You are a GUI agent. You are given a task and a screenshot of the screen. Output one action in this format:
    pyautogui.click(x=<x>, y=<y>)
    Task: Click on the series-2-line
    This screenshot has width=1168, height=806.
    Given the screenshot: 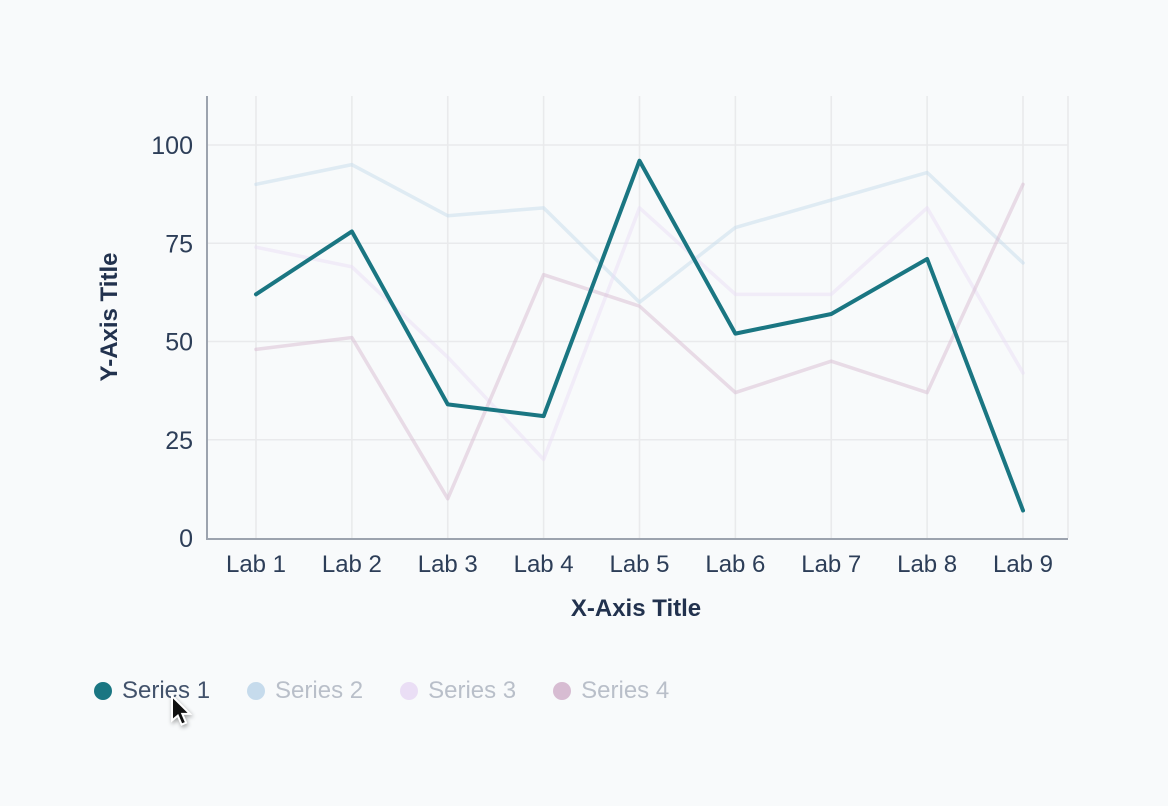 What is the action you would take?
    pyautogui.click(x=639, y=233)
    